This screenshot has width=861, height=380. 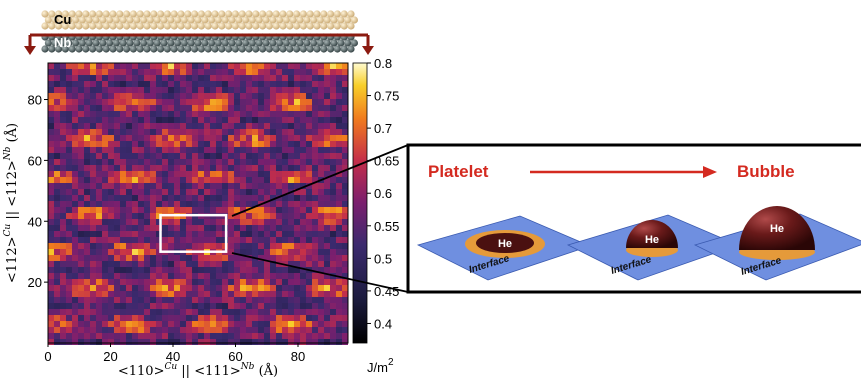 I want to click on y-axis-ticks: 20 40 60 80, so click(x=38, y=191).